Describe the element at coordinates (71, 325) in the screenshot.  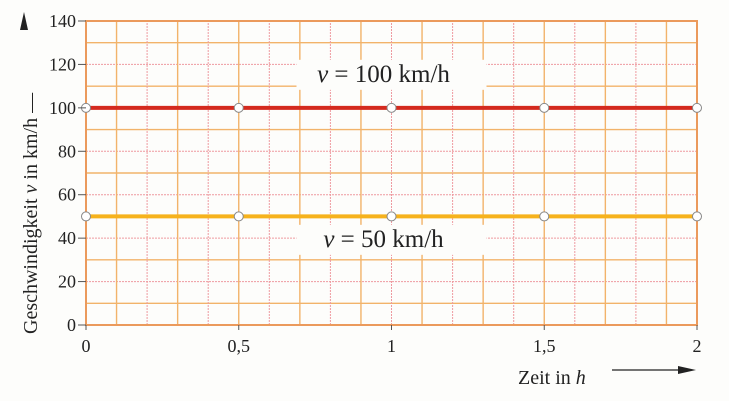
I see `y-tick-label: 0` at that location.